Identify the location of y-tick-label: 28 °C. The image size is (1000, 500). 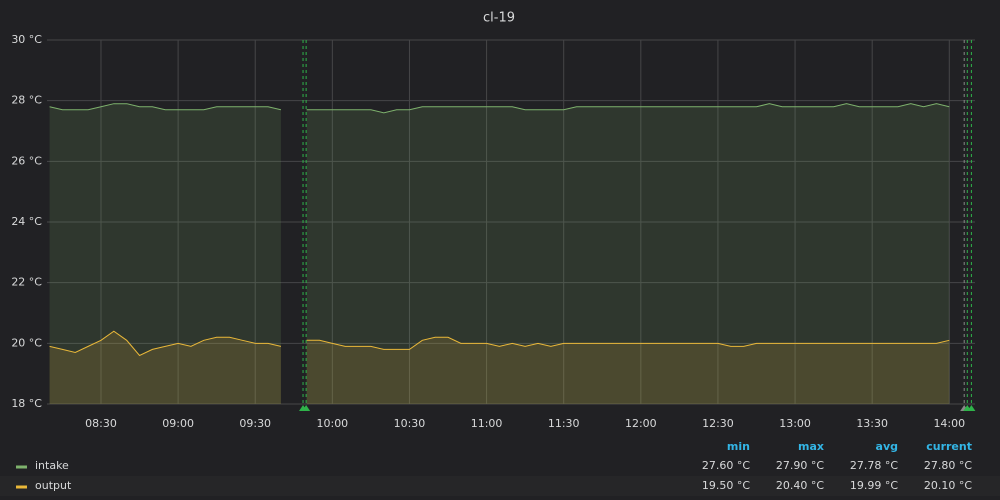
(26, 100).